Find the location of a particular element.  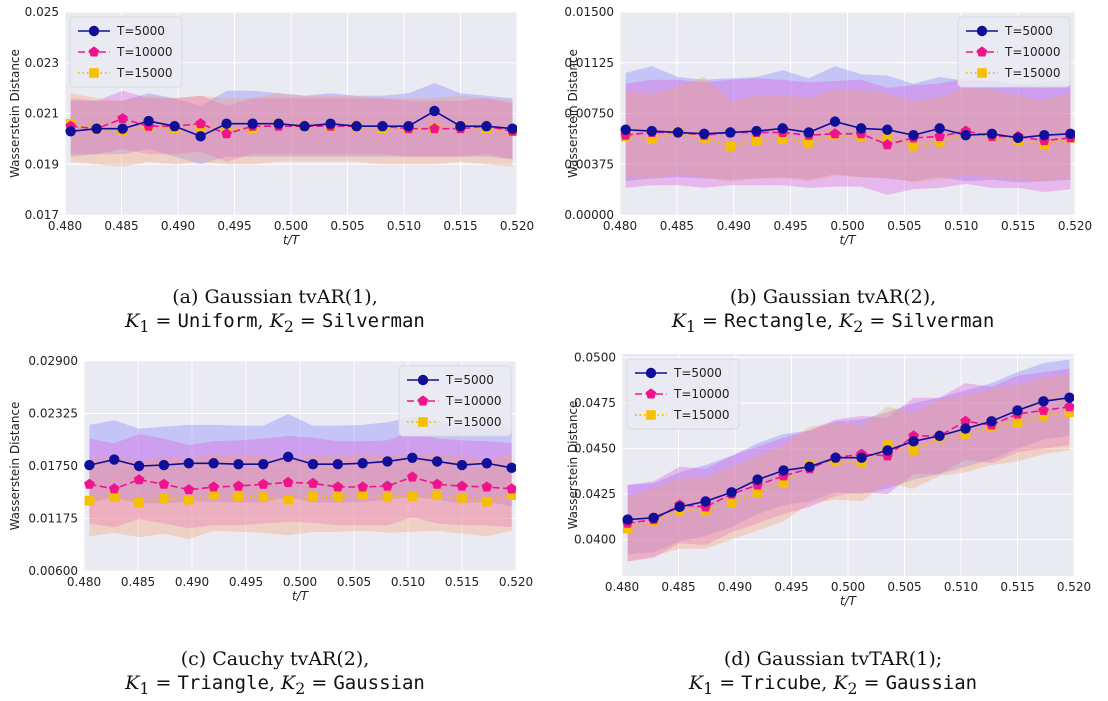

caption-k2-value: Silverman is located at coordinates (373, 321).